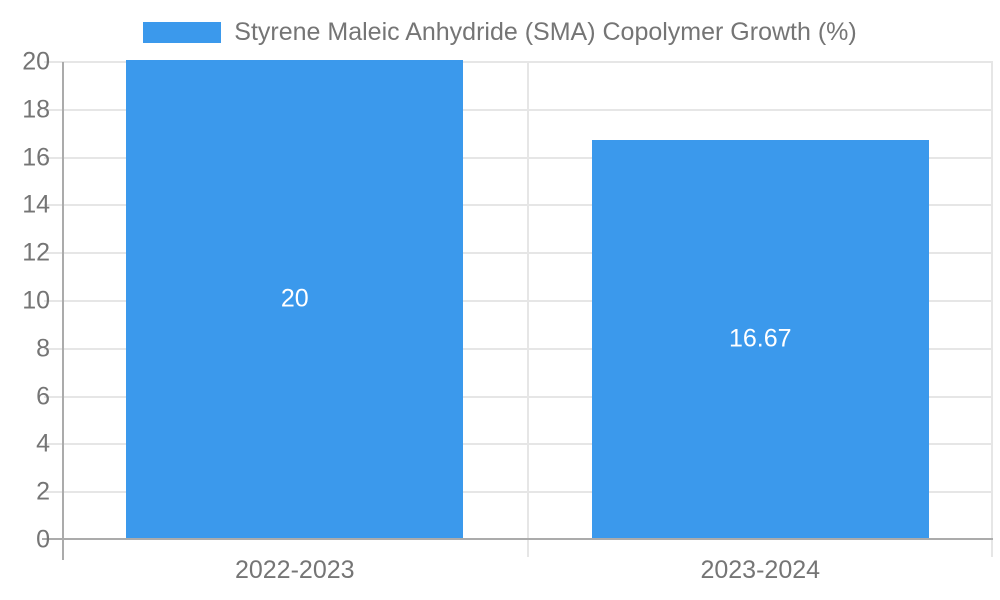 This screenshot has width=1000, height=600. I want to click on y-tick-label-14: 14, so click(36, 204).